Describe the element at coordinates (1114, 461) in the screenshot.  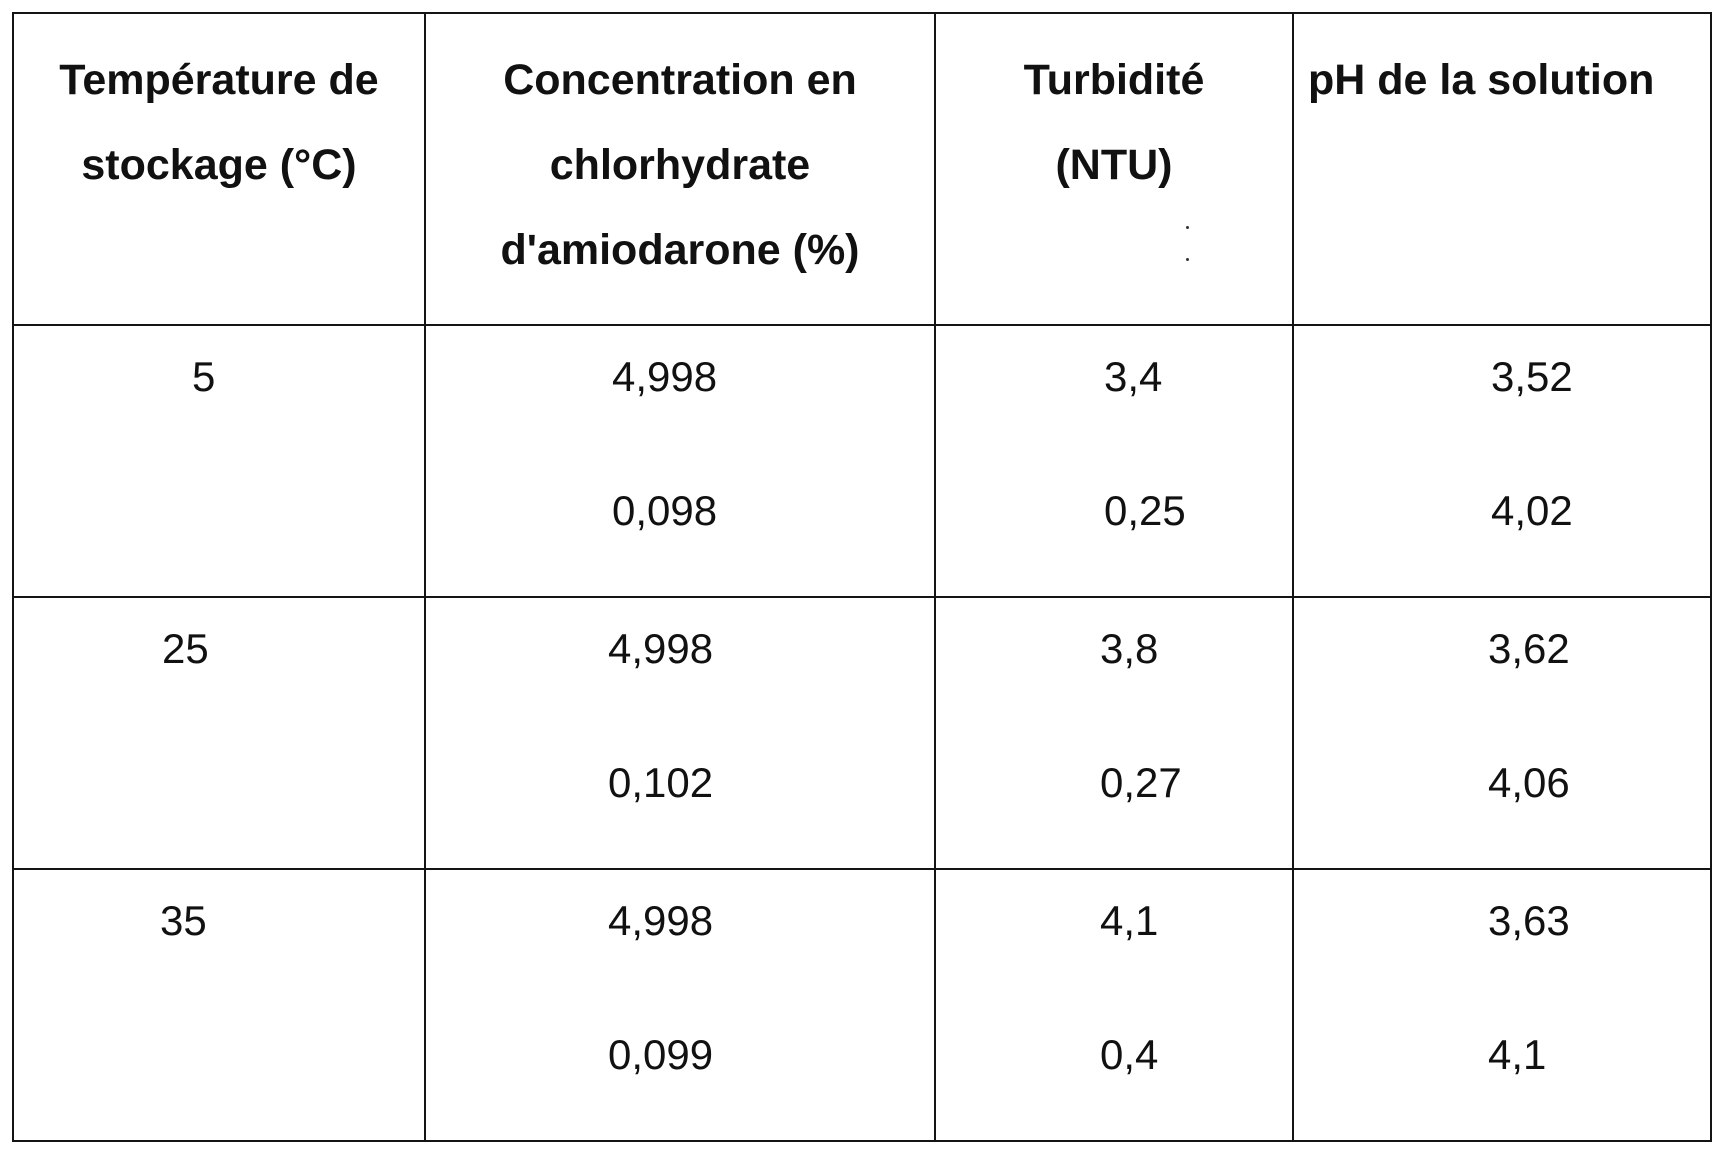
I see `cell-turbidity: 3,4 0,25` at that location.